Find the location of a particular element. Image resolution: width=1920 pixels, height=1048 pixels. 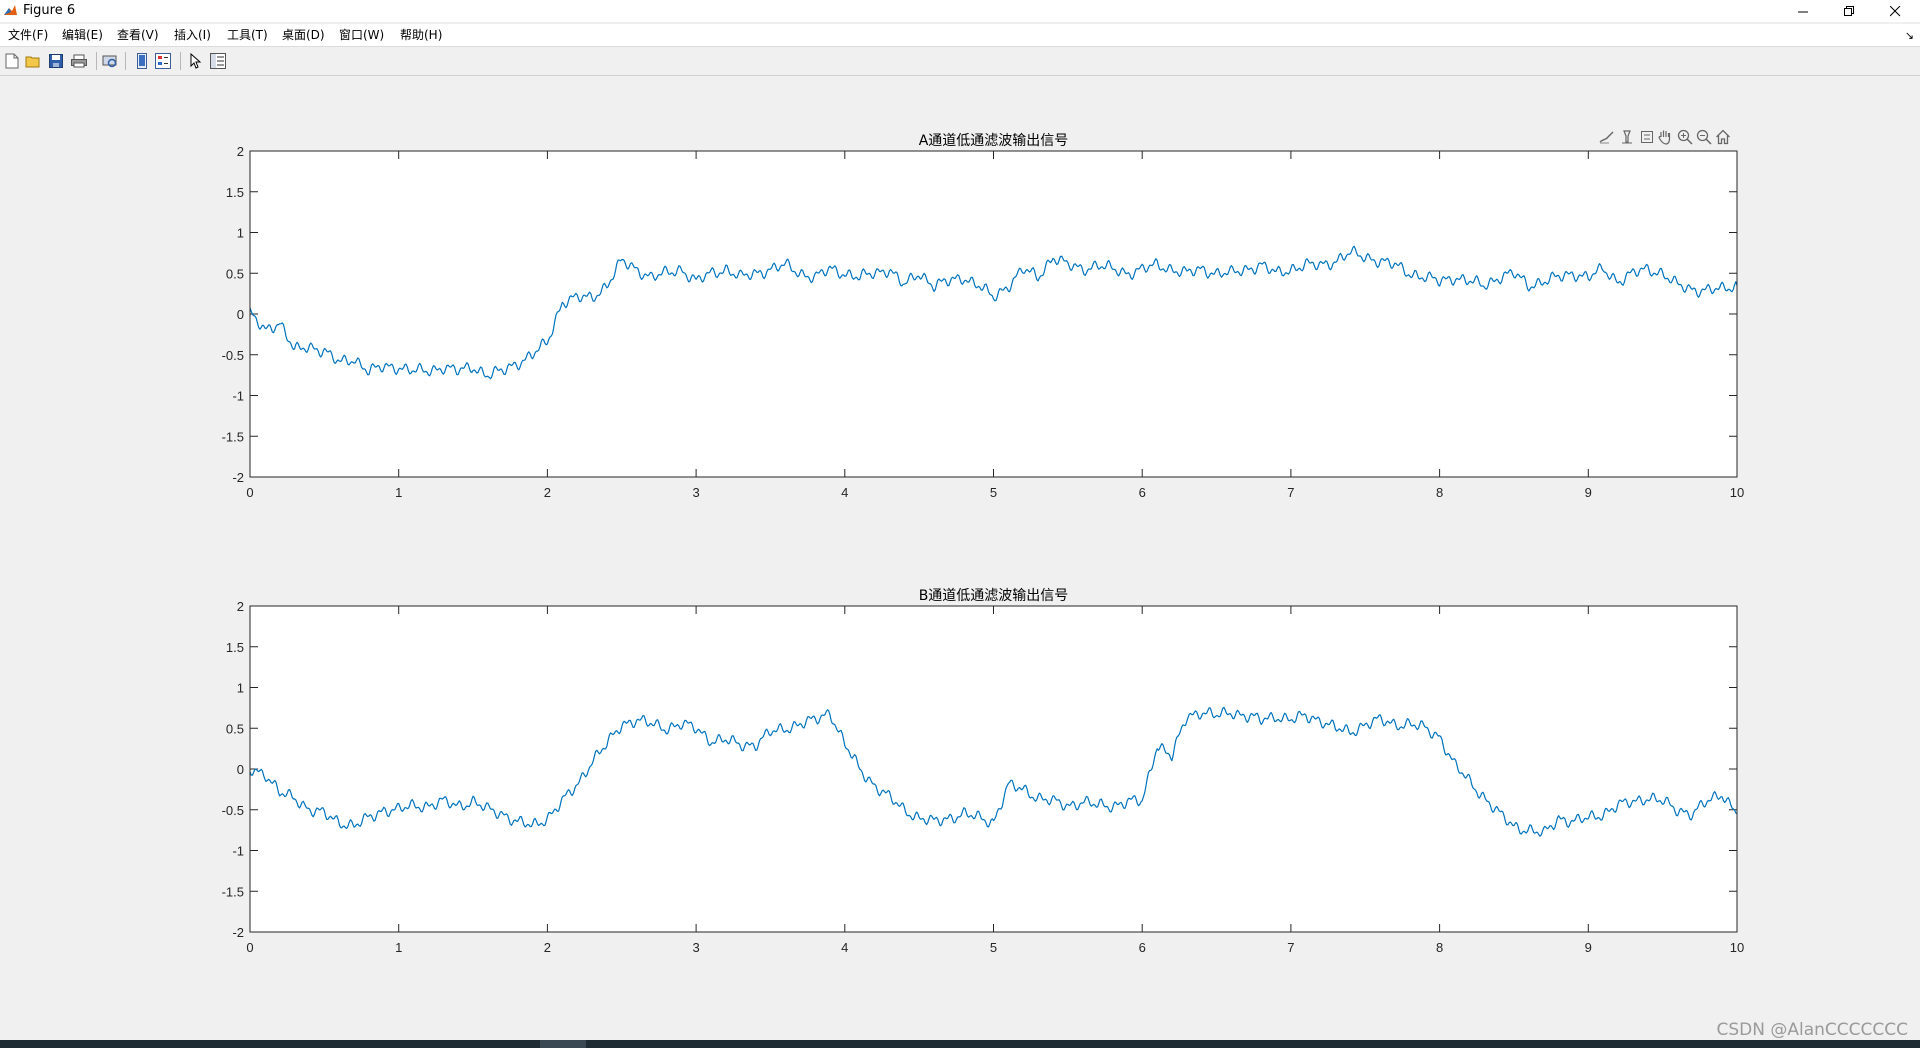

taskbar is located at coordinates (960, 1044).